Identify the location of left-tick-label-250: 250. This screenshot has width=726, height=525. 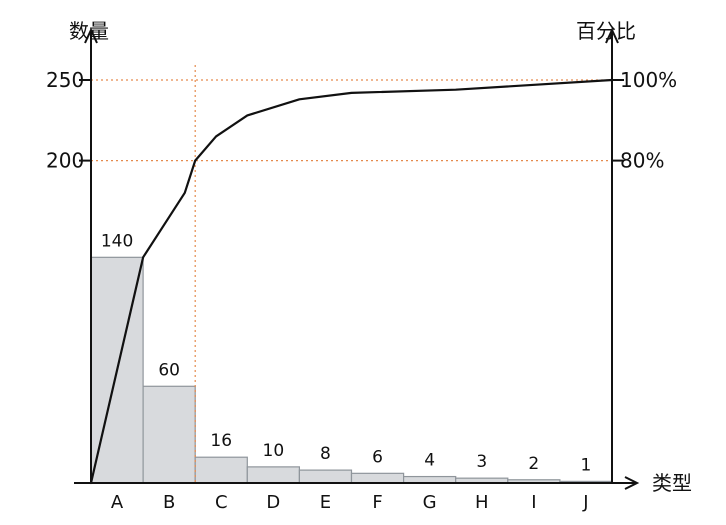
(65, 80).